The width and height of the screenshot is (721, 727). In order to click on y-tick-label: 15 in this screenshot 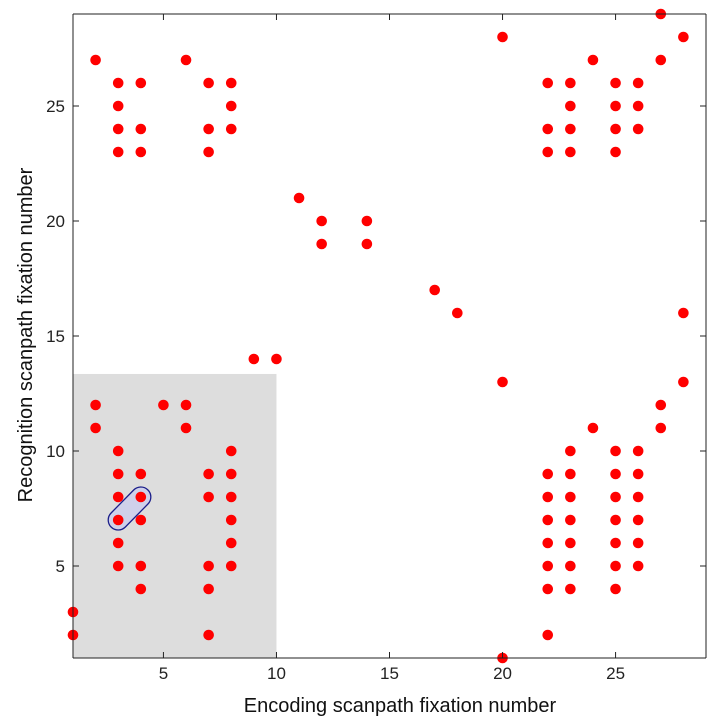, I will do `click(55, 336)`.